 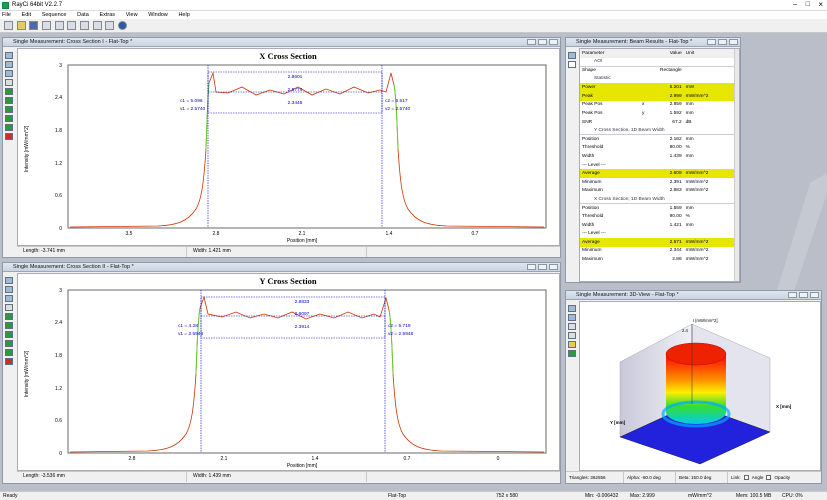 I want to click on view3d-canvas: 2.4 I [mW/mm^2] Y [mm] X [mm], so click(x=700, y=386).